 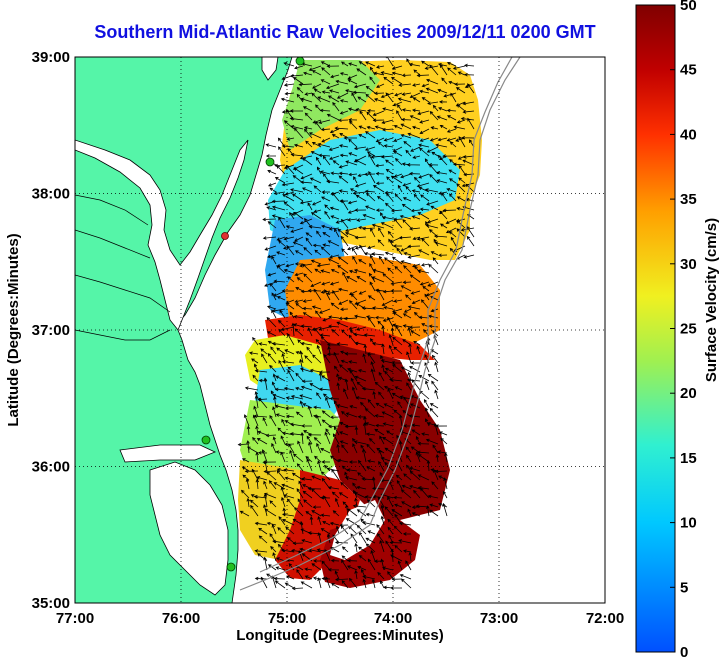 I want to click on x-tick-label: 73:00, so click(x=499, y=618).